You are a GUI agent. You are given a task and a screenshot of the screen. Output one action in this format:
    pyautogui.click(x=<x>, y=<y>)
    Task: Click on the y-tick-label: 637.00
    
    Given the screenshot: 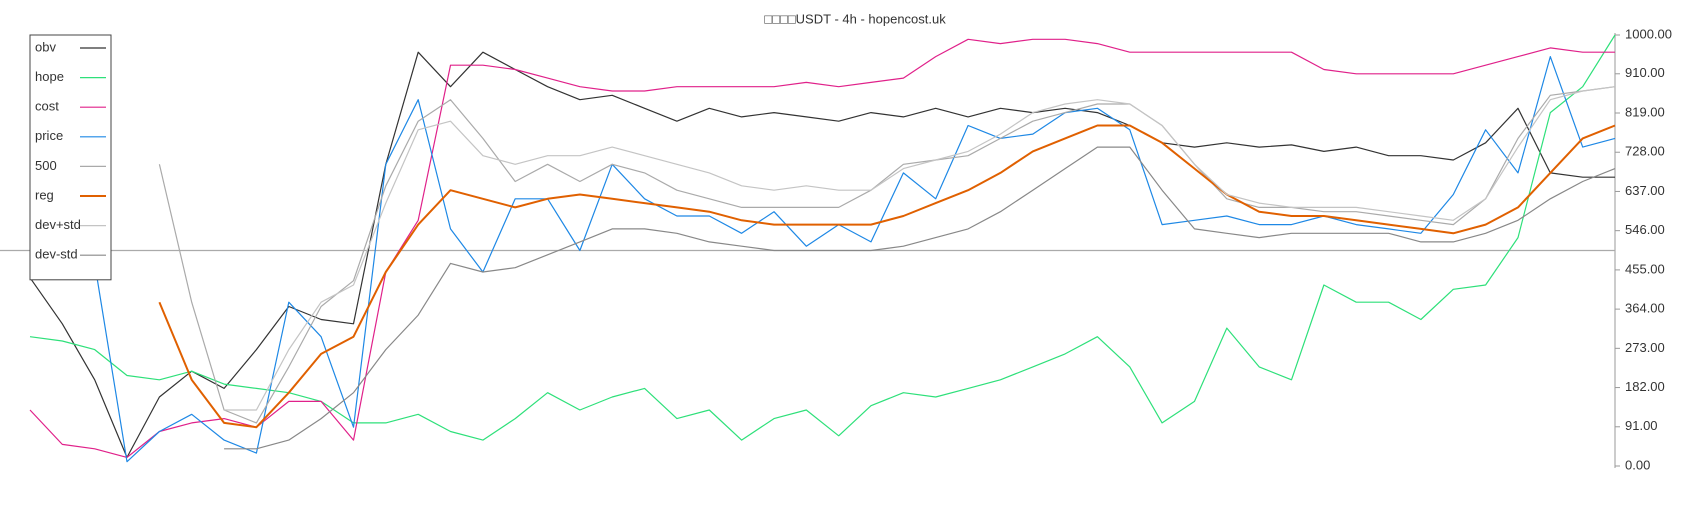 What is the action you would take?
    pyautogui.click(x=1645, y=190)
    